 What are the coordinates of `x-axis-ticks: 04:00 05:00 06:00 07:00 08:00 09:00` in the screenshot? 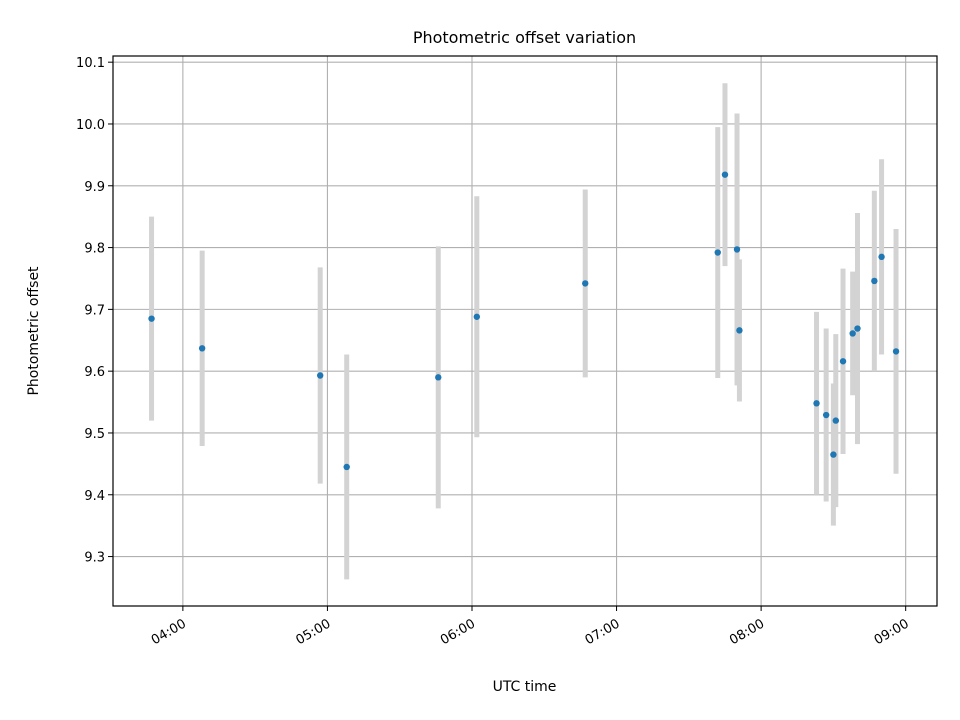 It's located at (530, 627).